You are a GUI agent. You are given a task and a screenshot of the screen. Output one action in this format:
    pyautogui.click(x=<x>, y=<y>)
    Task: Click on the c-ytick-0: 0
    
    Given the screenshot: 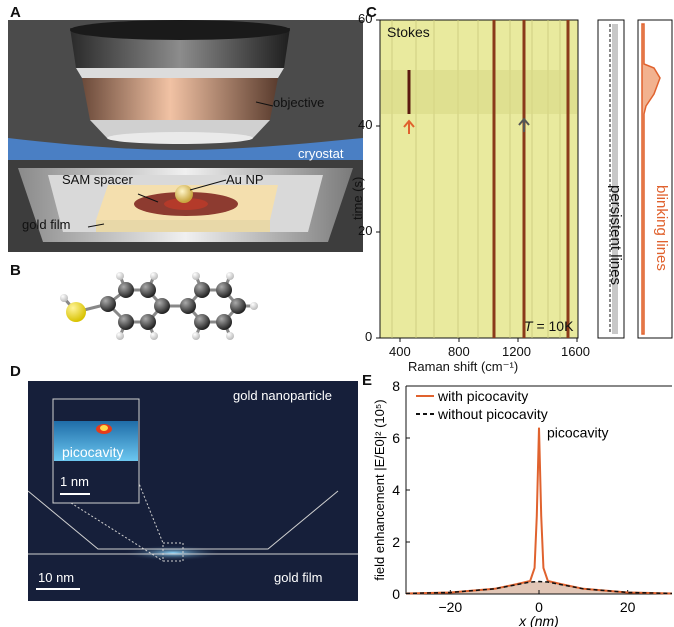 What is the action you would take?
    pyautogui.click(x=369, y=336)
    